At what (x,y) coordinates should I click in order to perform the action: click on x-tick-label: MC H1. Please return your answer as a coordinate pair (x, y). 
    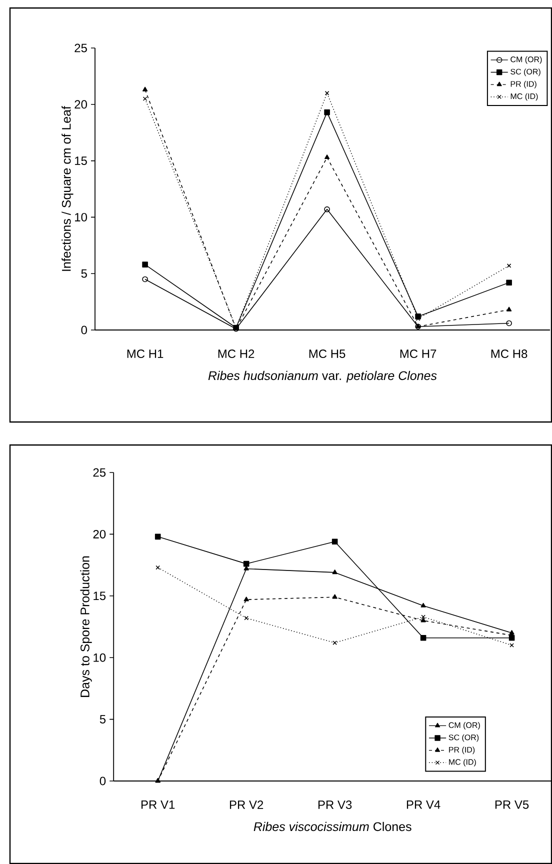
    Looking at the image, I should click on (145, 354).